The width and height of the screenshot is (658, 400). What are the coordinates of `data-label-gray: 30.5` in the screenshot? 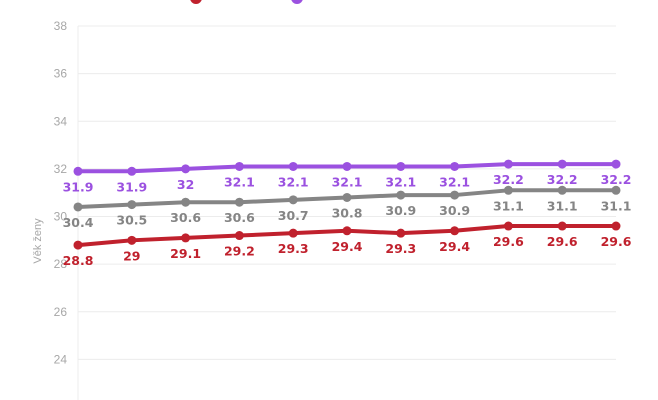 It's located at (131, 220).